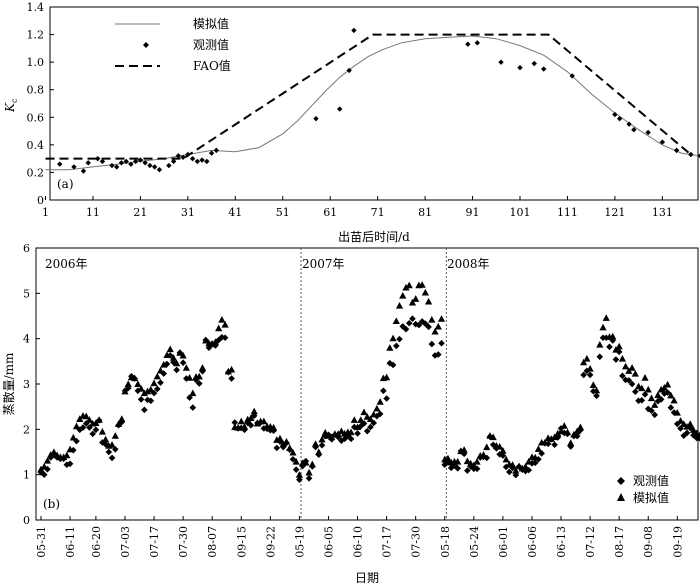  What do you see at coordinates (241, 542) in the screenshot?
I see `x-tick-label-b: 09-15` at bounding box center [241, 542].